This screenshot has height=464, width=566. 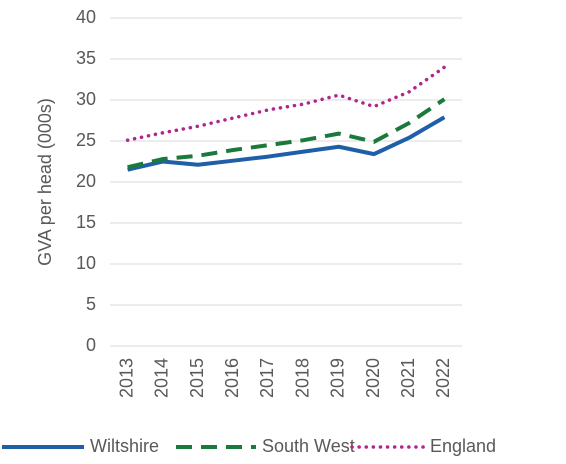 What do you see at coordinates (463, 446) in the screenshot?
I see `legend-label: England` at bounding box center [463, 446].